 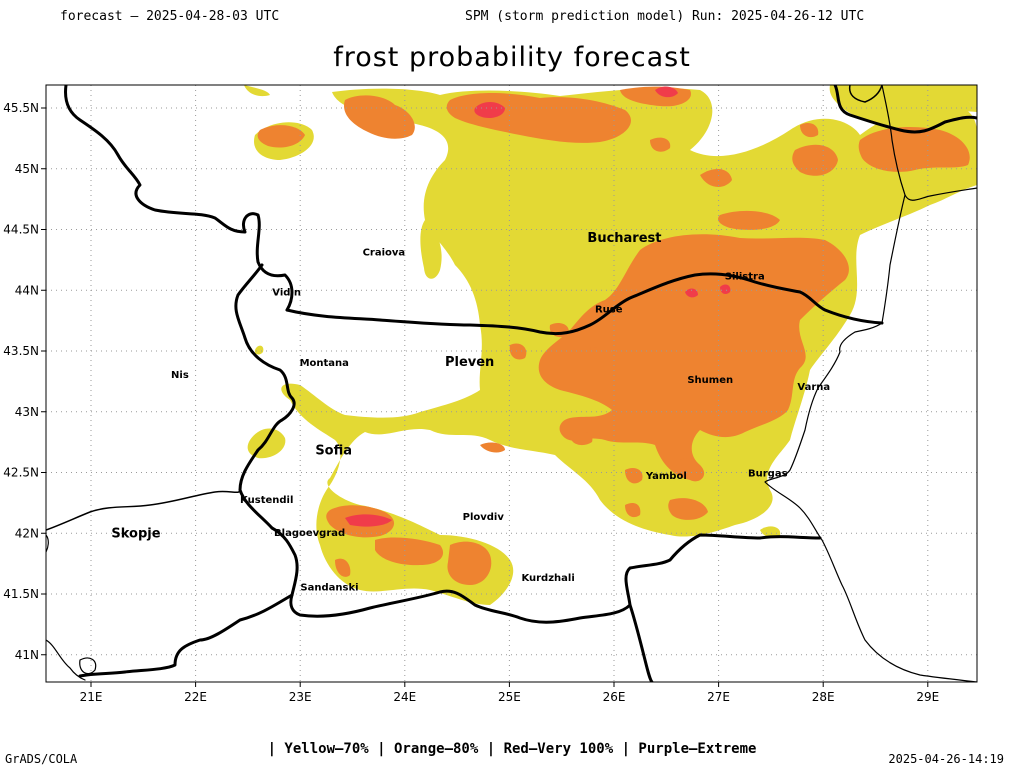 I want to click on lat-tick-label: 43N, so click(x=27, y=412).